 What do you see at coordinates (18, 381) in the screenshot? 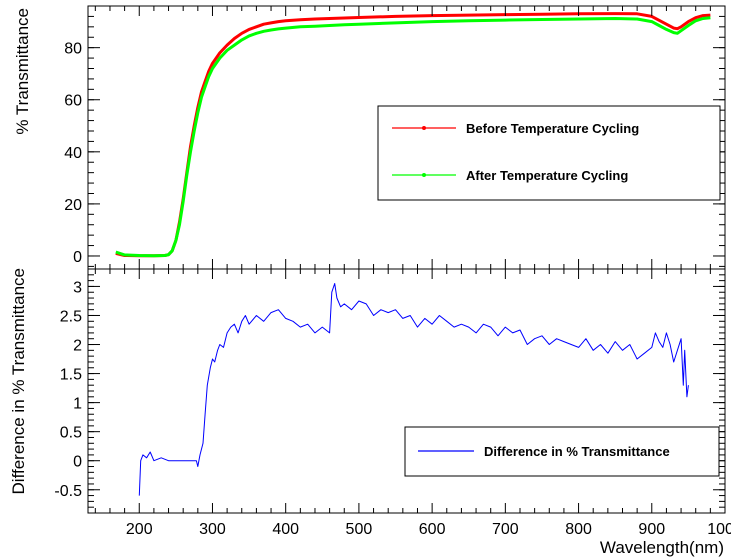
I see `bottom-y-axis-title: Difference in % Transmittance` at bounding box center [18, 381].